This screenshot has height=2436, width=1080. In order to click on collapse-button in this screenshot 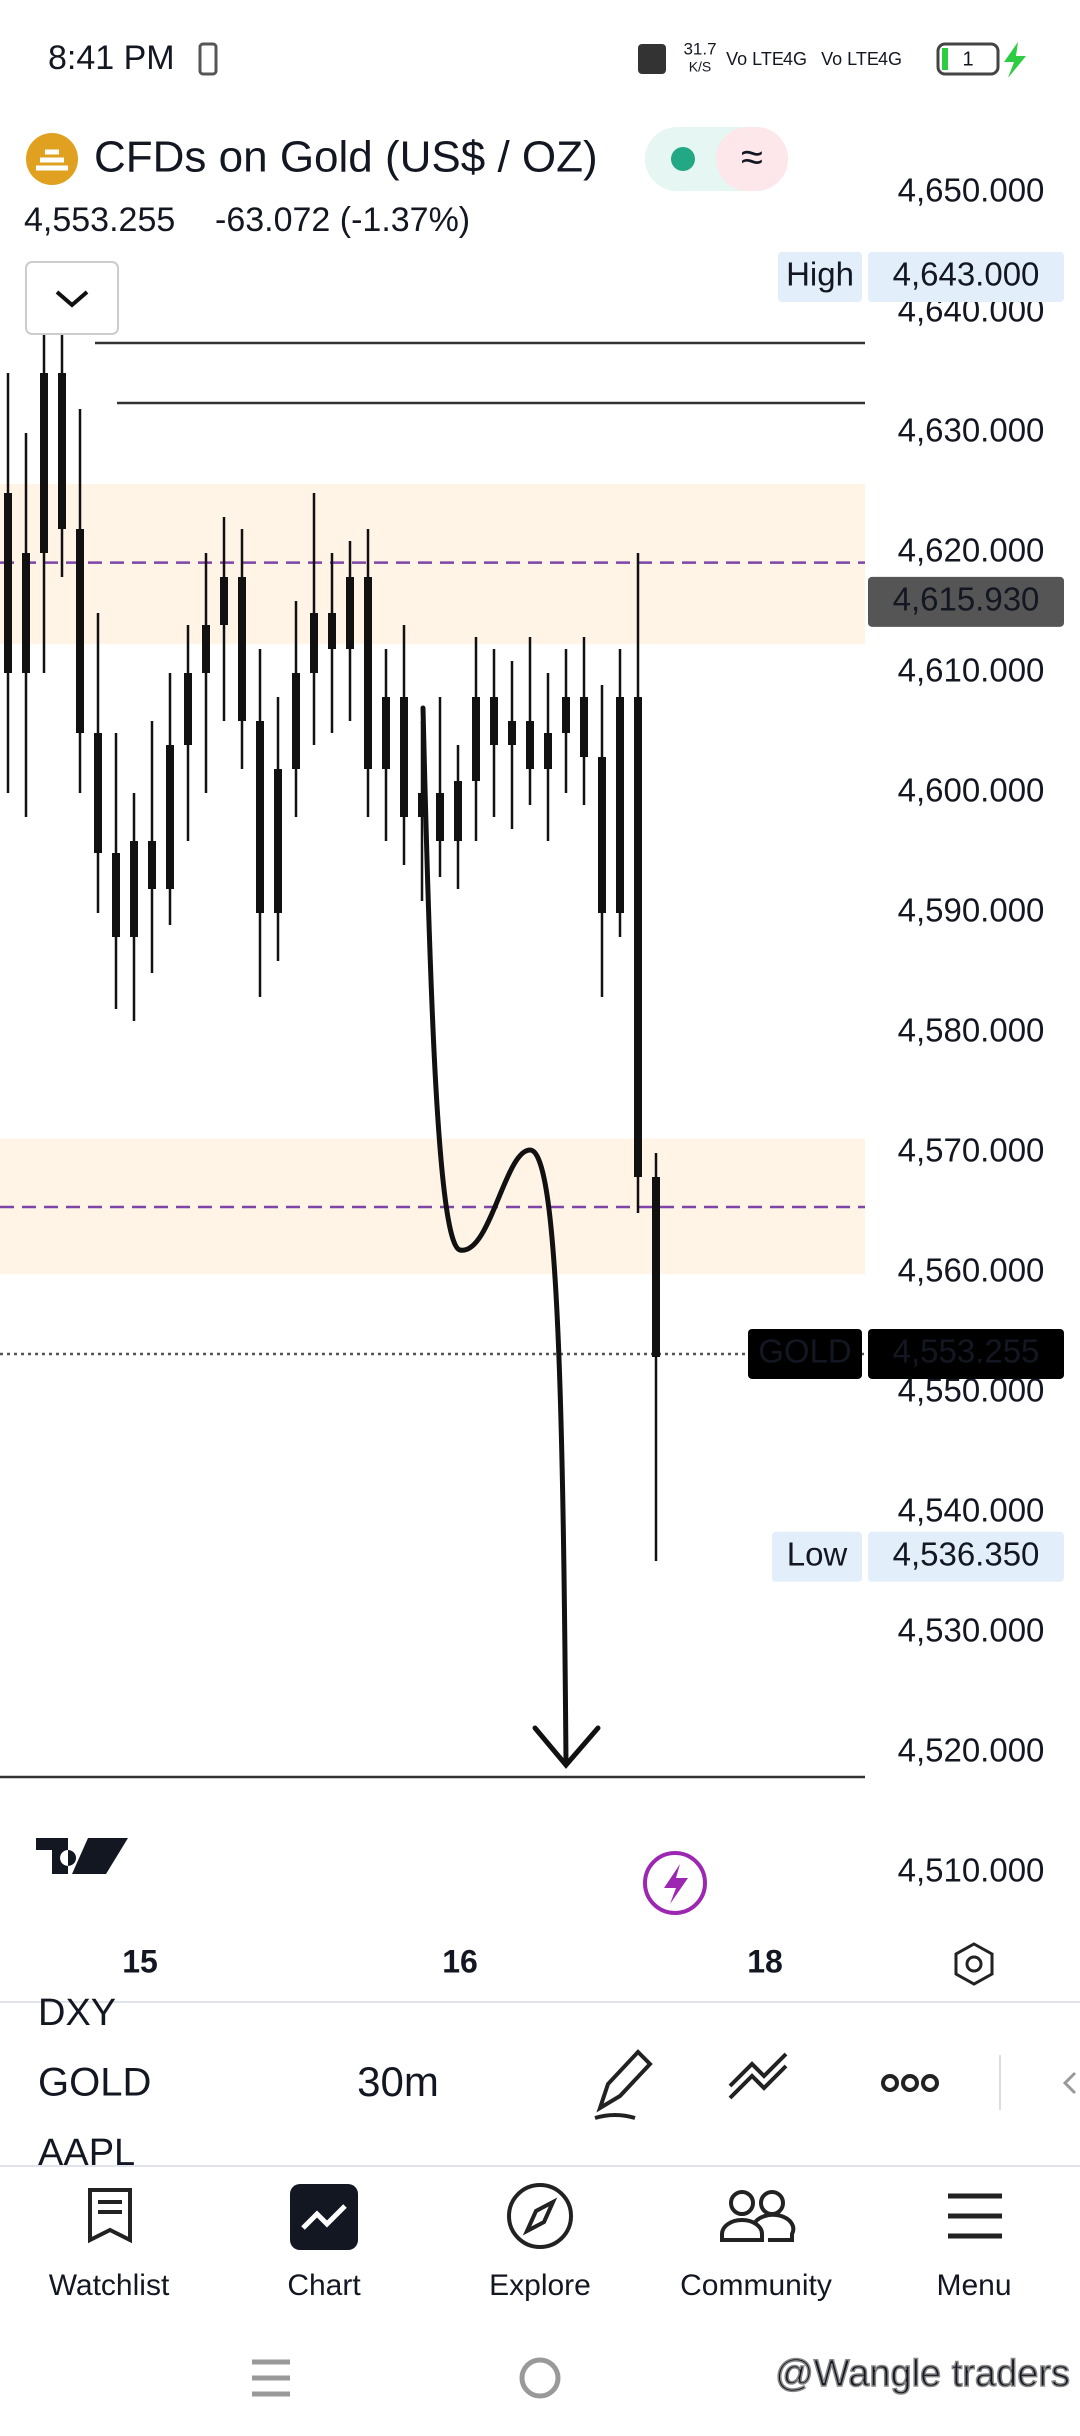, I will do `click(72, 298)`.